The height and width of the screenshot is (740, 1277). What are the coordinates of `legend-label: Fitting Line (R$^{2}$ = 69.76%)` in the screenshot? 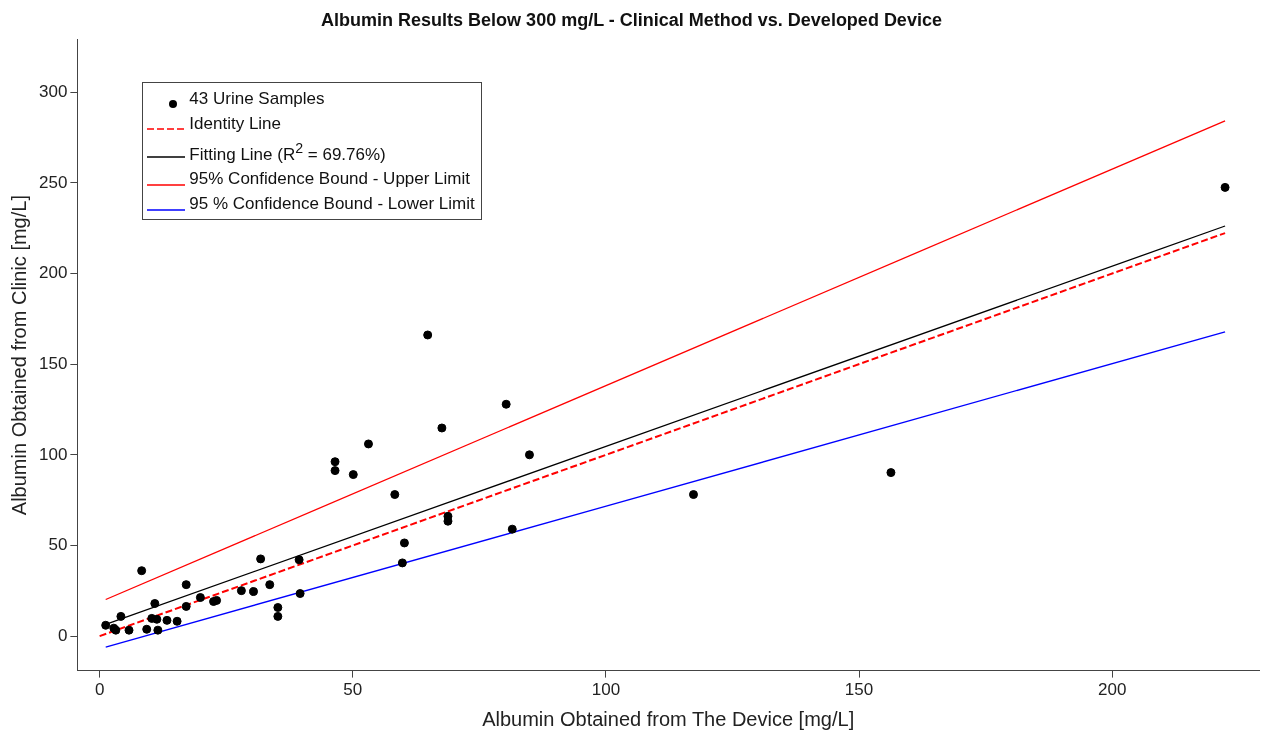 It's located at (287, 152).